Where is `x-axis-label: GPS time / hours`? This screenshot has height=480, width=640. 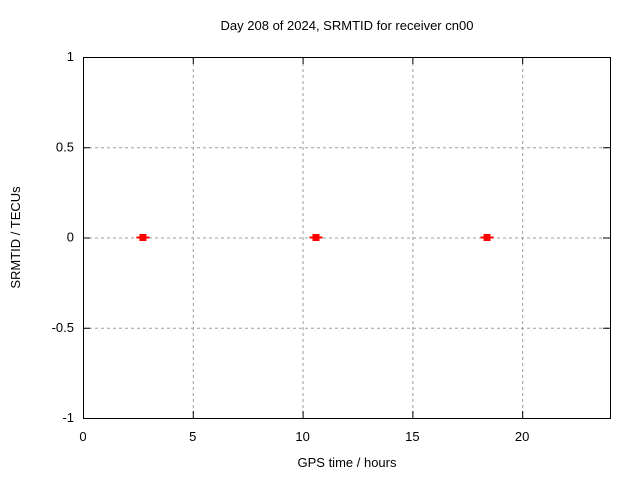
x-axis-label: GPS time / hours is located at coordinates (347, 462).